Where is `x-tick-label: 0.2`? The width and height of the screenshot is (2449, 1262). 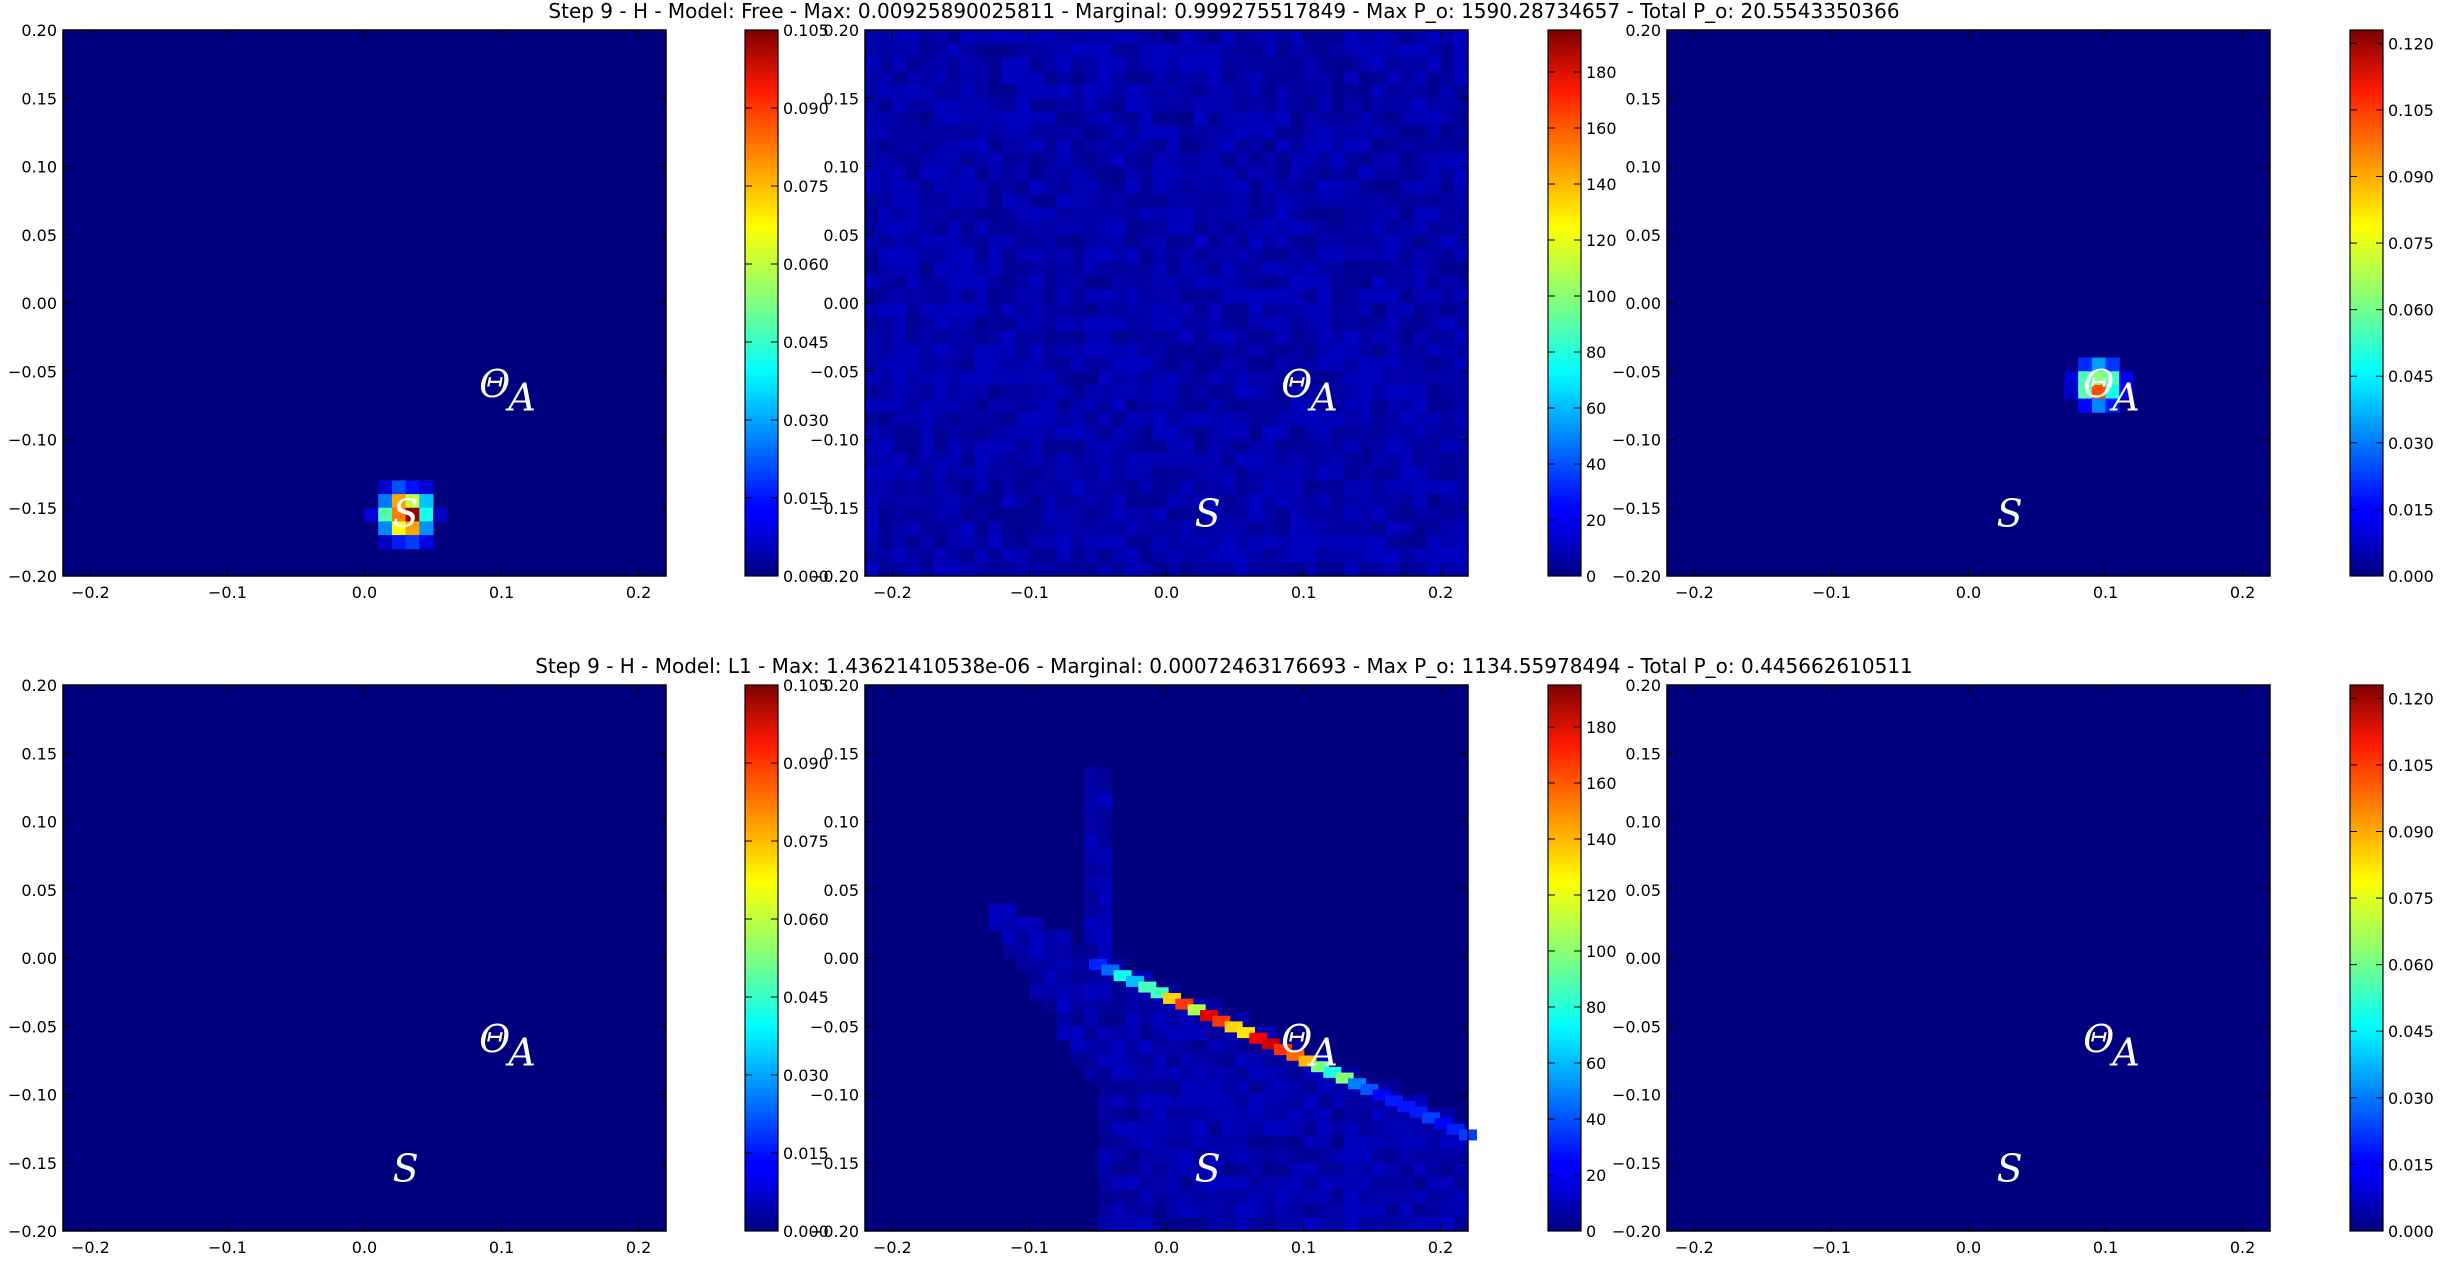
x-tick-label: 0.2 is located at coordinates (2242, 1247).